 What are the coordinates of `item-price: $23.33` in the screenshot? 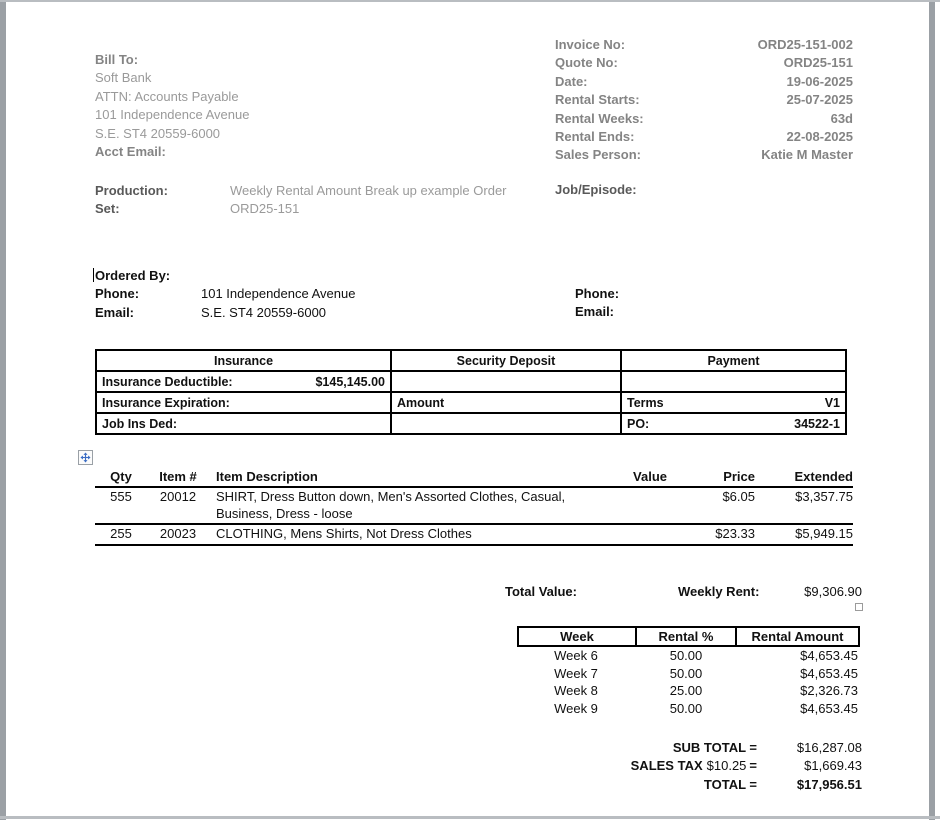 It's located at (711, 535).